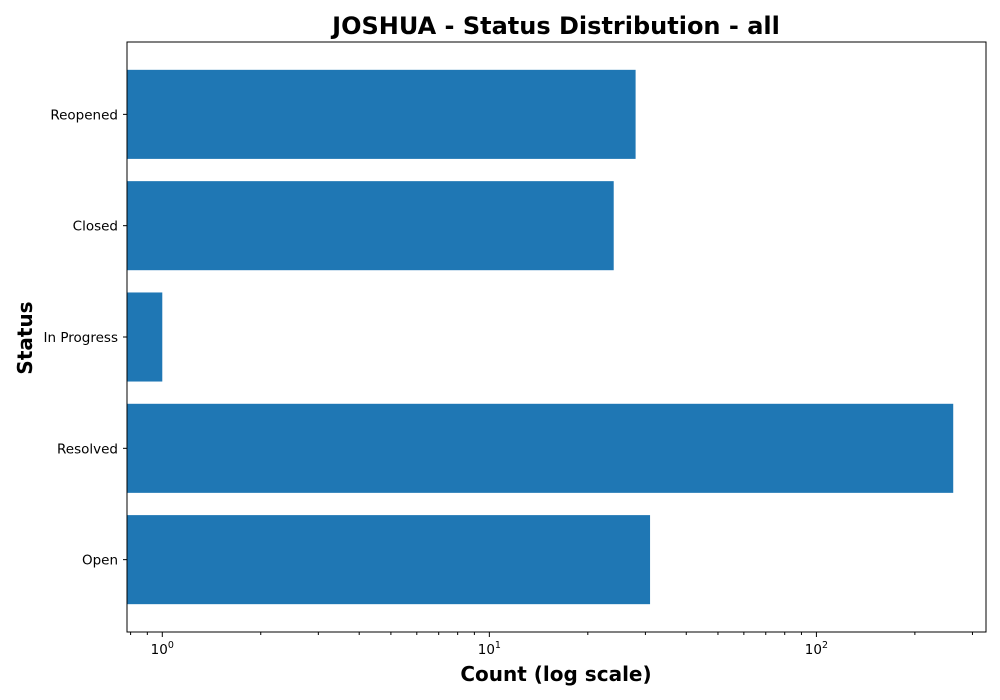 The height and width of the screenshot is (700, 1000). I want to click on y-tick-label-closed: Closed, so click(95, 227).